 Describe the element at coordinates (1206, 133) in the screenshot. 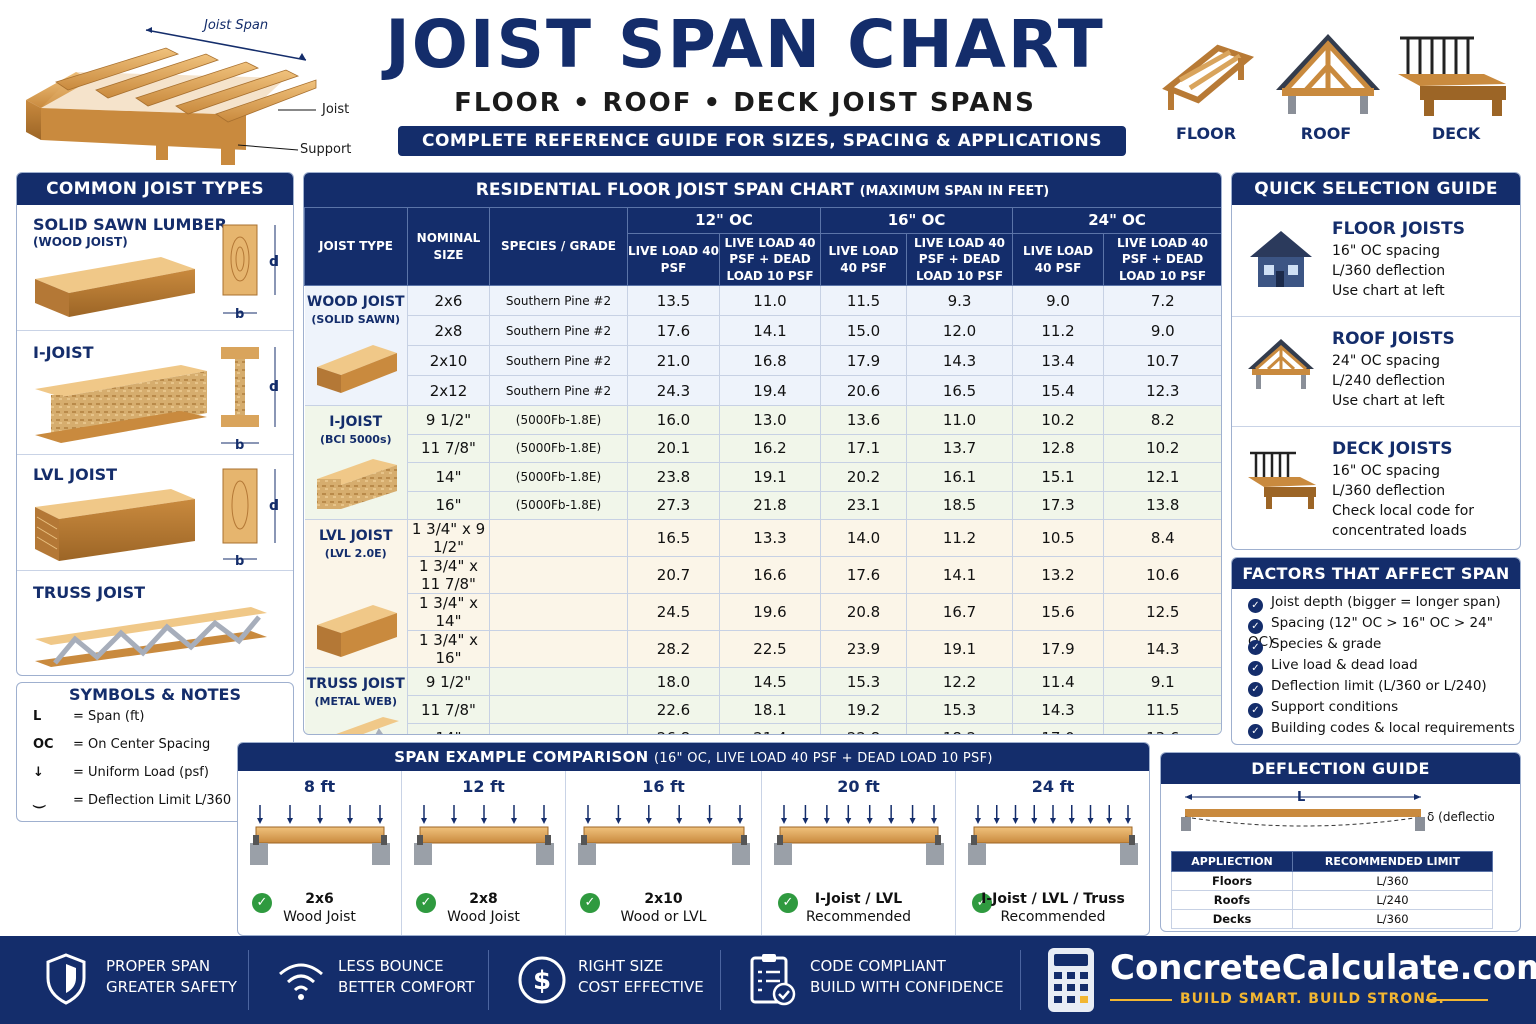

I see `floor-icon-label: FLOOR` at that location.